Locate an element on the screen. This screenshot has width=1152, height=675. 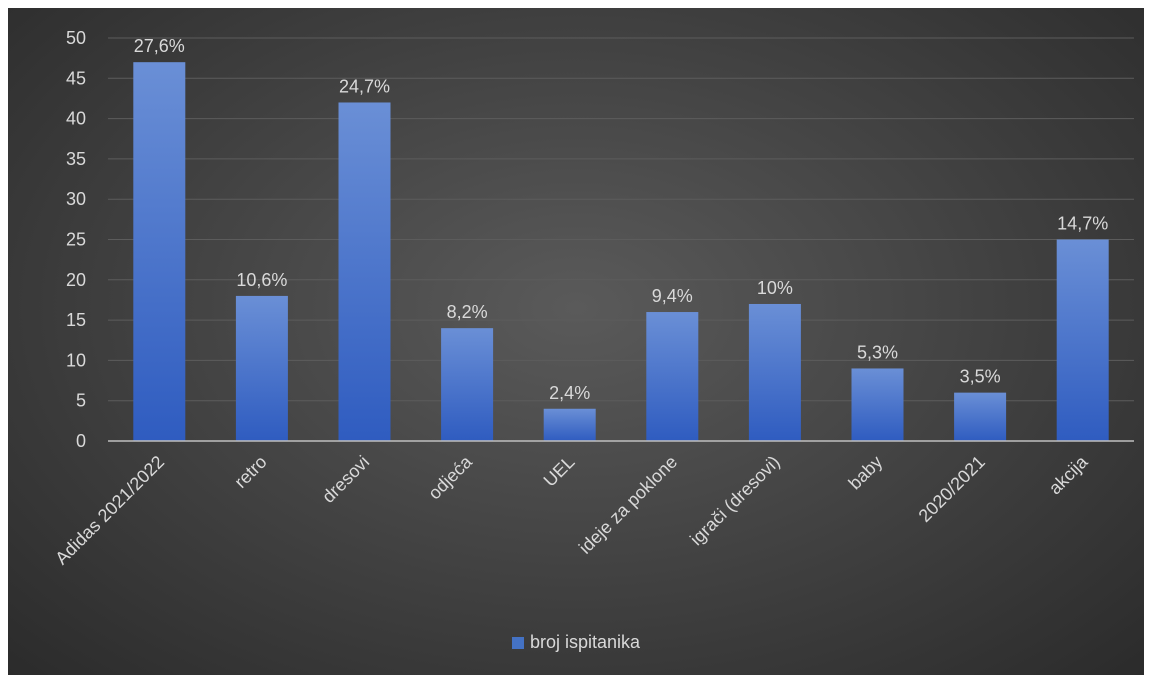
y-tick-label: 10 is located at coordinates (76, 360).